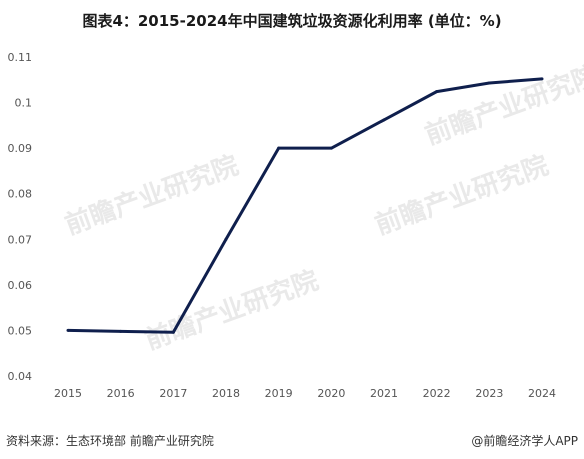  What do you see at coordinates (24, 103) in the screenshot?
I see `y-tick-label: 0.1` at bounding box center [24, 103].